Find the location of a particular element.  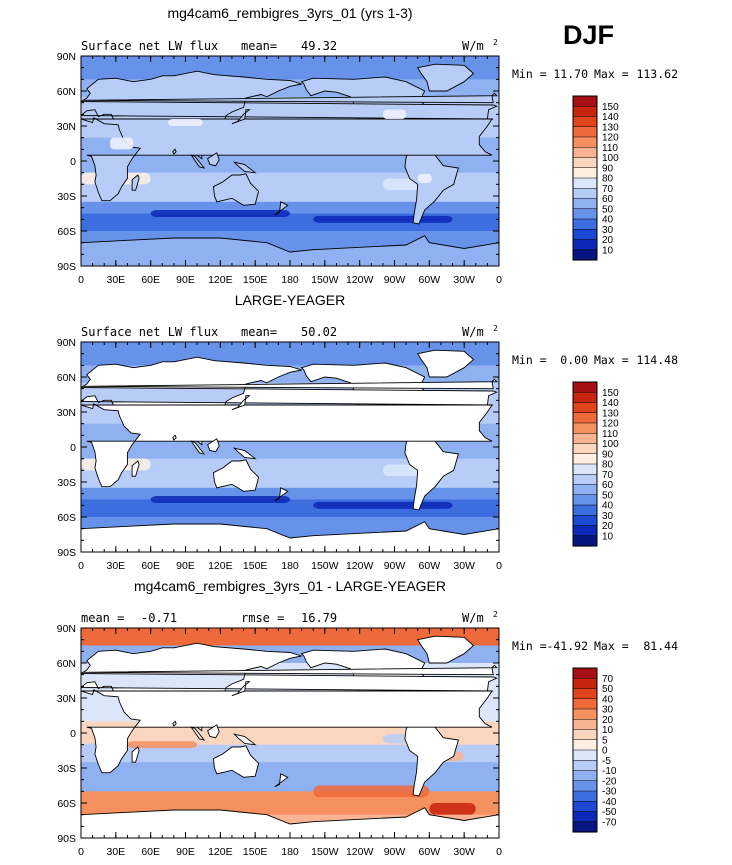

colorbar-label: 150 is located at coordinates (610, 393).